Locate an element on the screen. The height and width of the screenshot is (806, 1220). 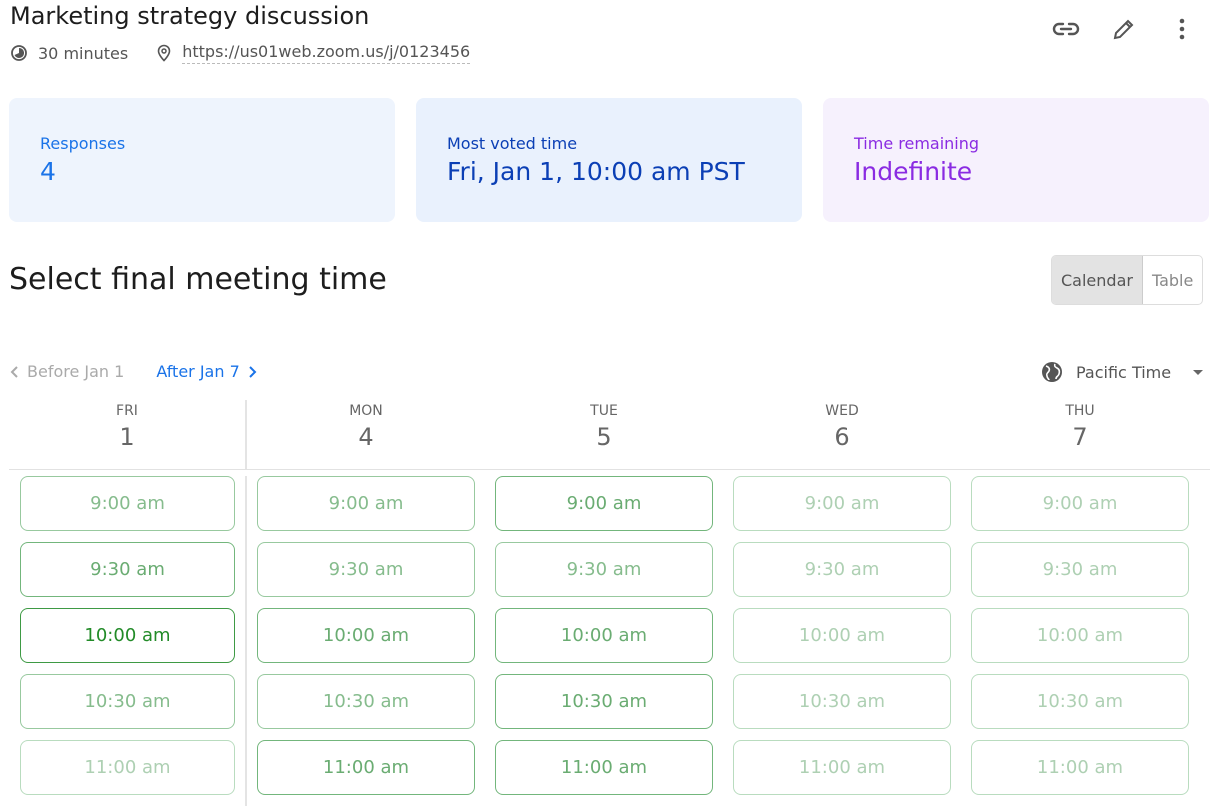
day-header: THU 7 is located at coordinates (1080, 434).